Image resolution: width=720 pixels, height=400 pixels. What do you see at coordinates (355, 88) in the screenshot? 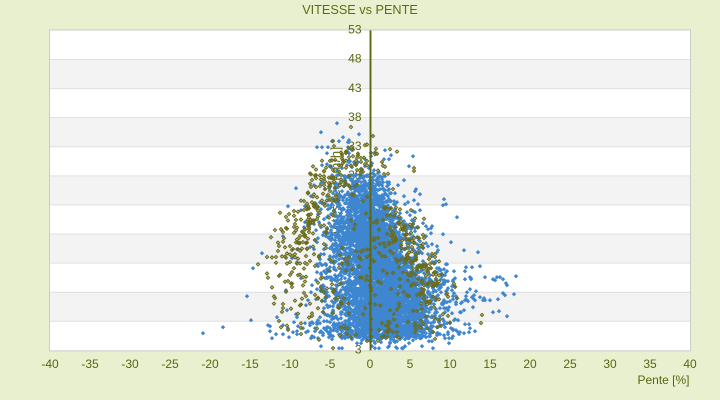
I see `svg-text: 43` at bounding box center [355, 88].